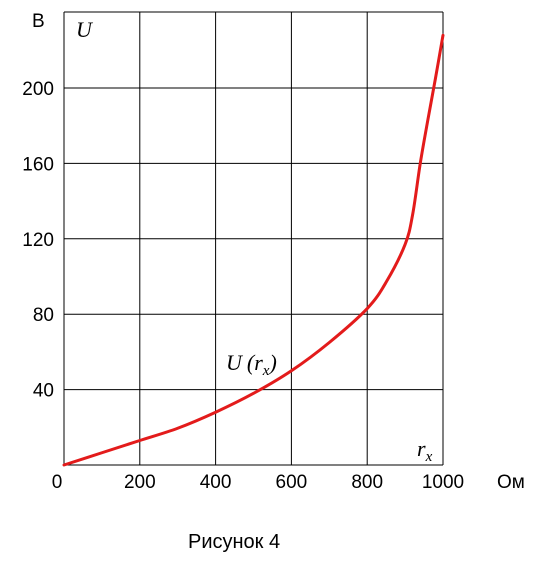 The width and height of the screenshot is (551, 562). I want to click on y-tick-label: 160, so click(38, 164).